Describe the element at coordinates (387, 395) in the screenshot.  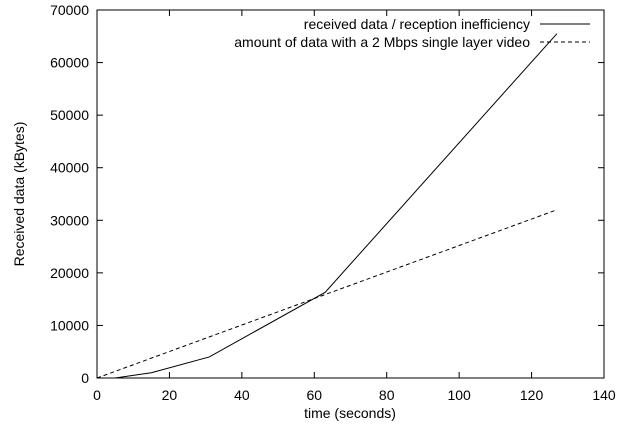
I see `x-tick-label: 80` at that location.